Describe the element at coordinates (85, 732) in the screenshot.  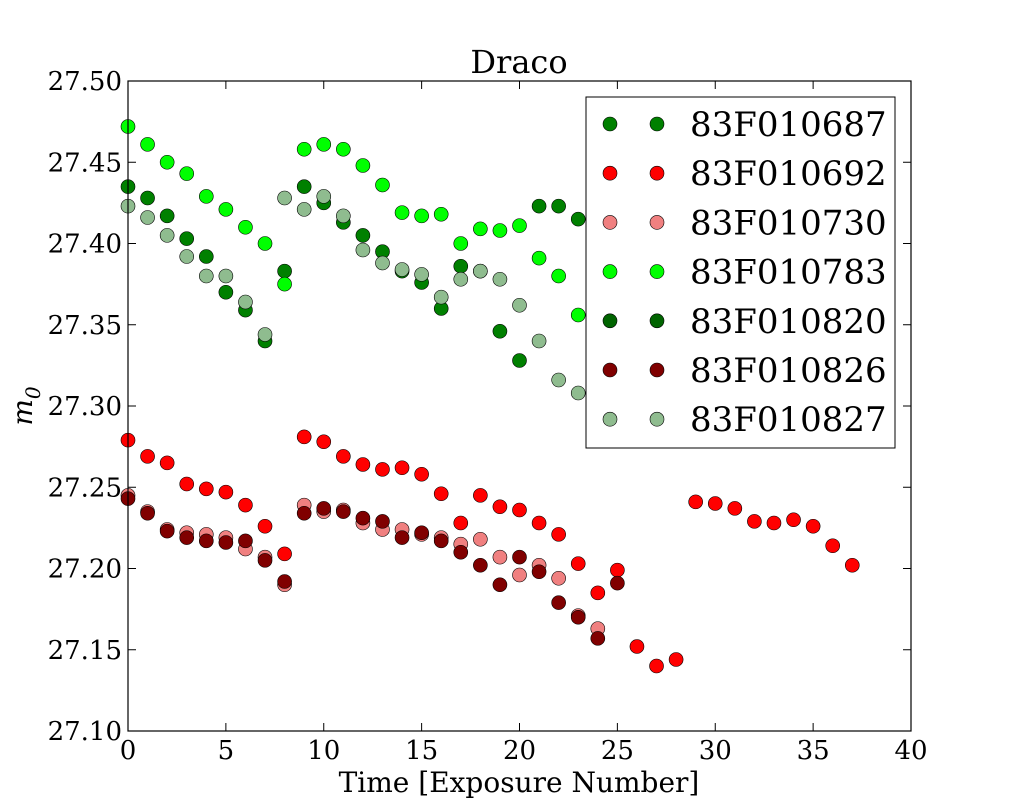
I see `y-tick-label: 27.10` at that location.